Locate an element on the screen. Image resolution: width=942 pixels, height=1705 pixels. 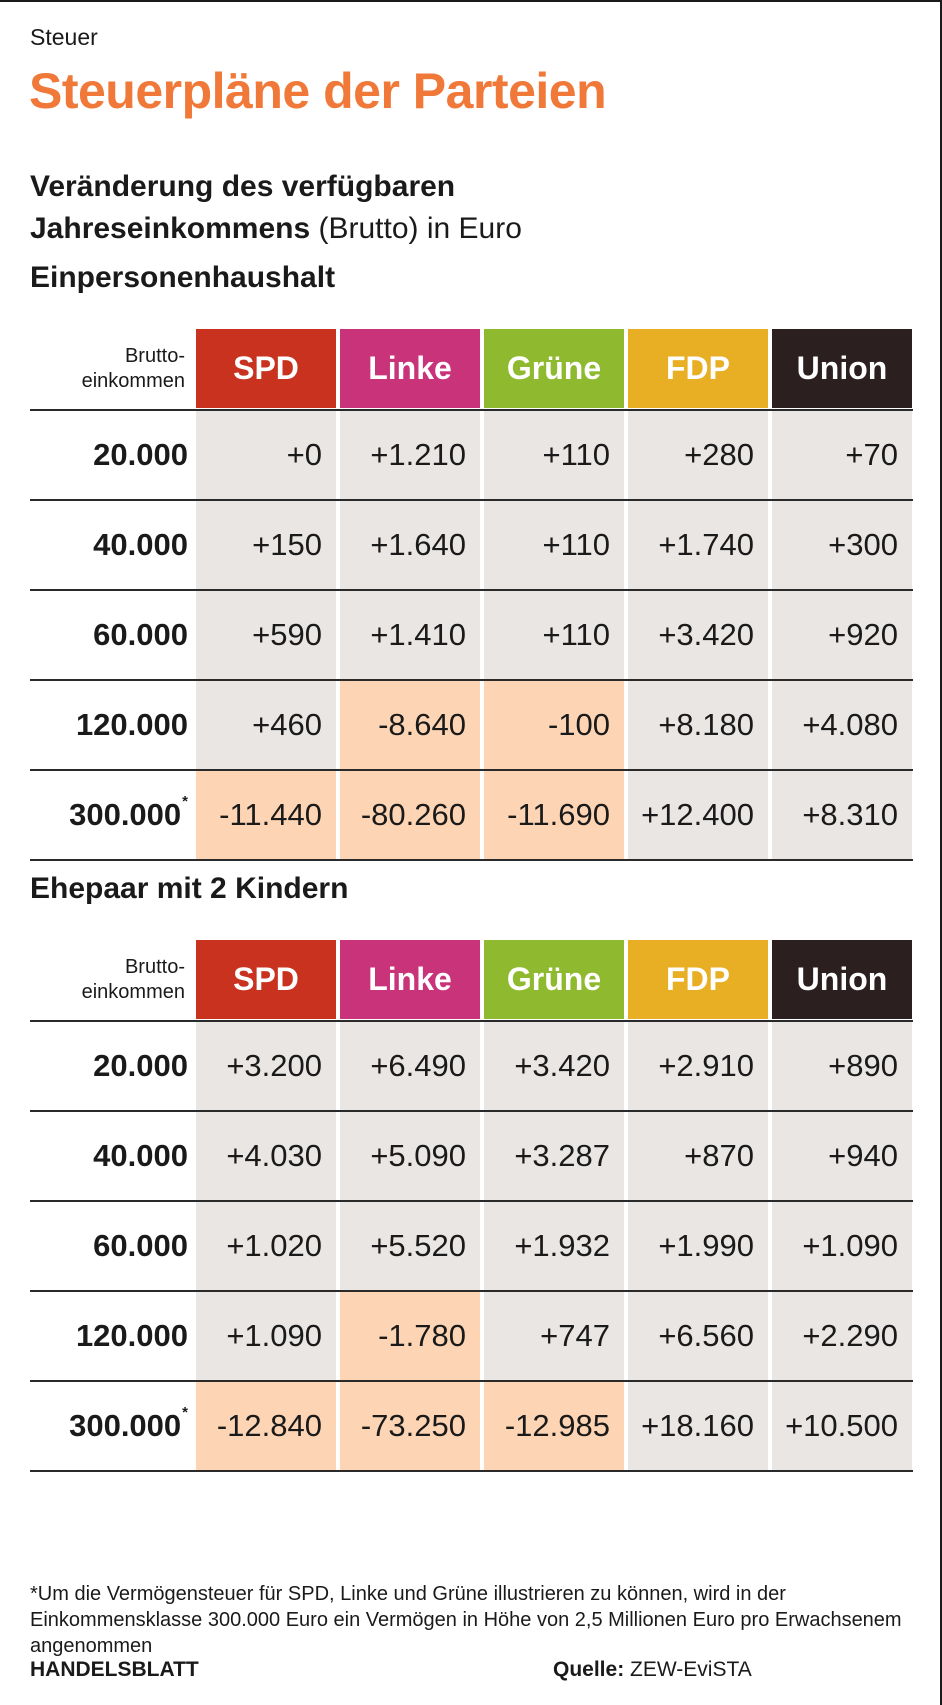
table-cell: +12.400 is located at coordinates (698, 815).